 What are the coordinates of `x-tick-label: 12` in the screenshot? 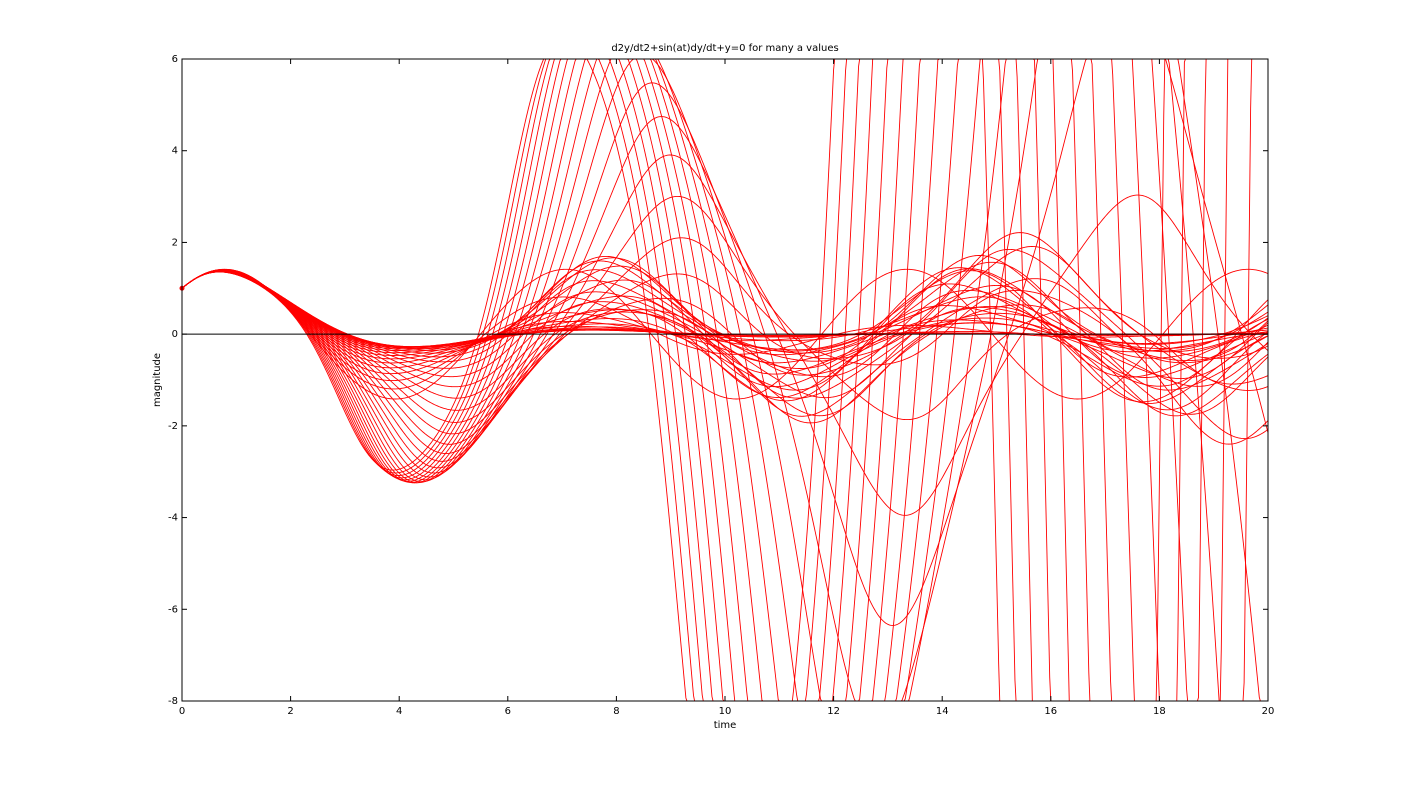 It's located at (833, 711).